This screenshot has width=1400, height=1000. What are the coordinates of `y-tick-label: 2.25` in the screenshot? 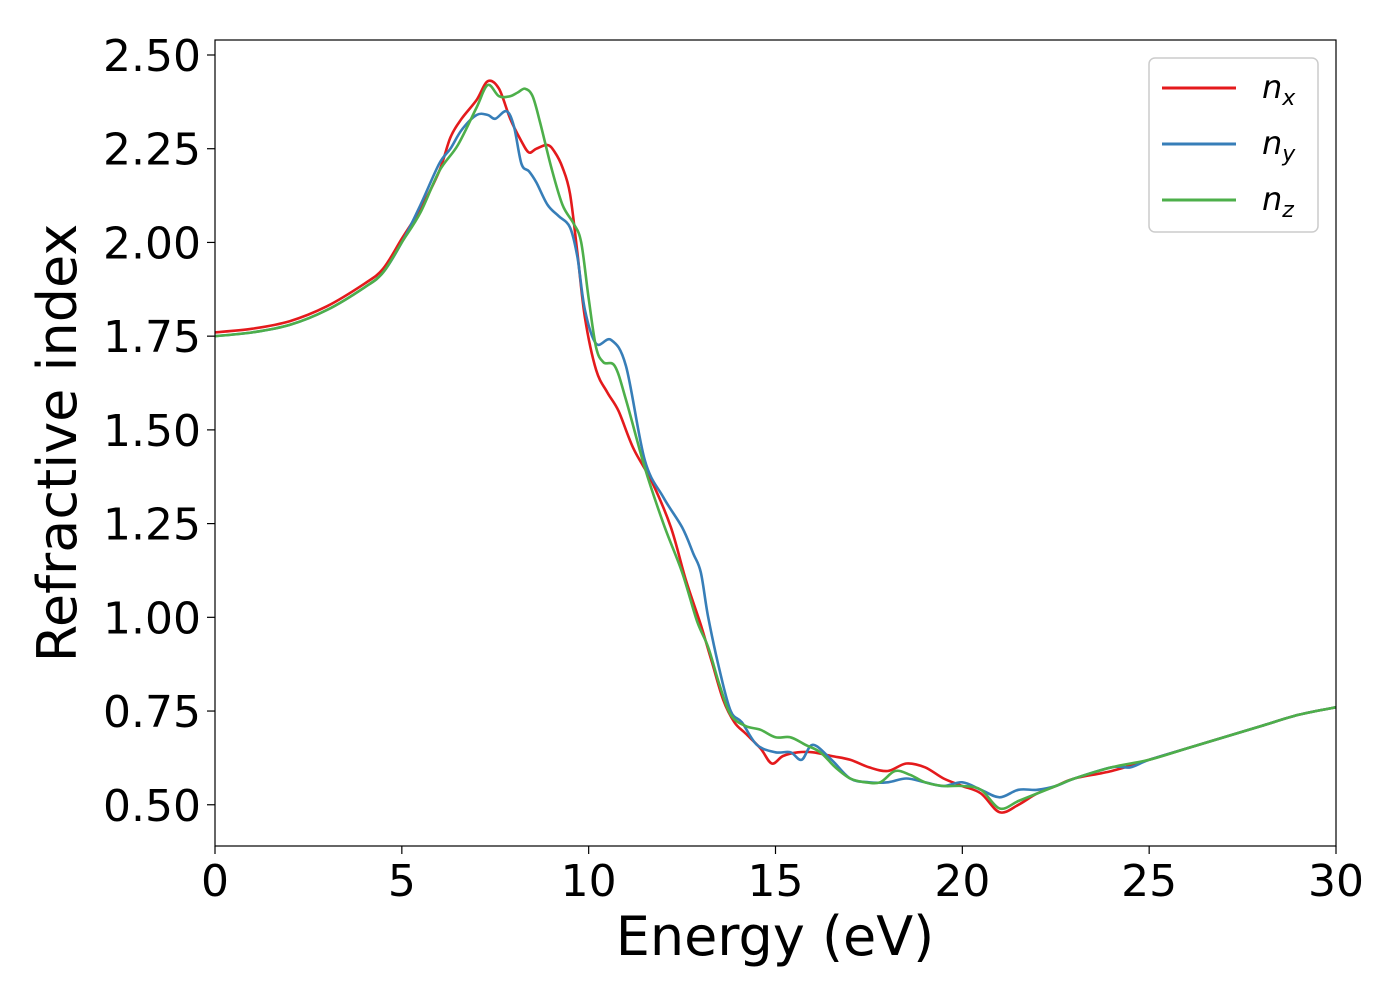 It's located at (152, 150).